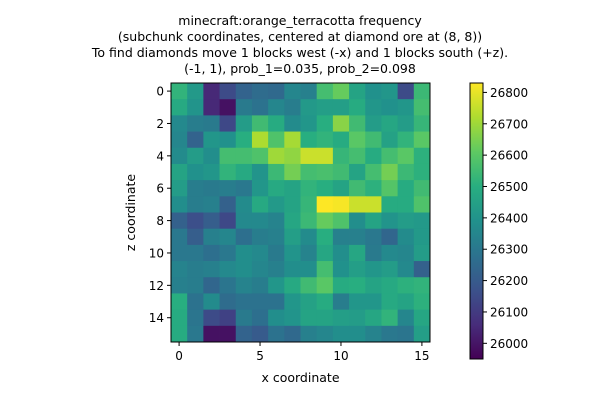 The height and width of the screenshot is (400, 600). Describe the element at coordinates (509, 93) in the screenshot. I see `colorbar-tick-label: 26800` at that location.